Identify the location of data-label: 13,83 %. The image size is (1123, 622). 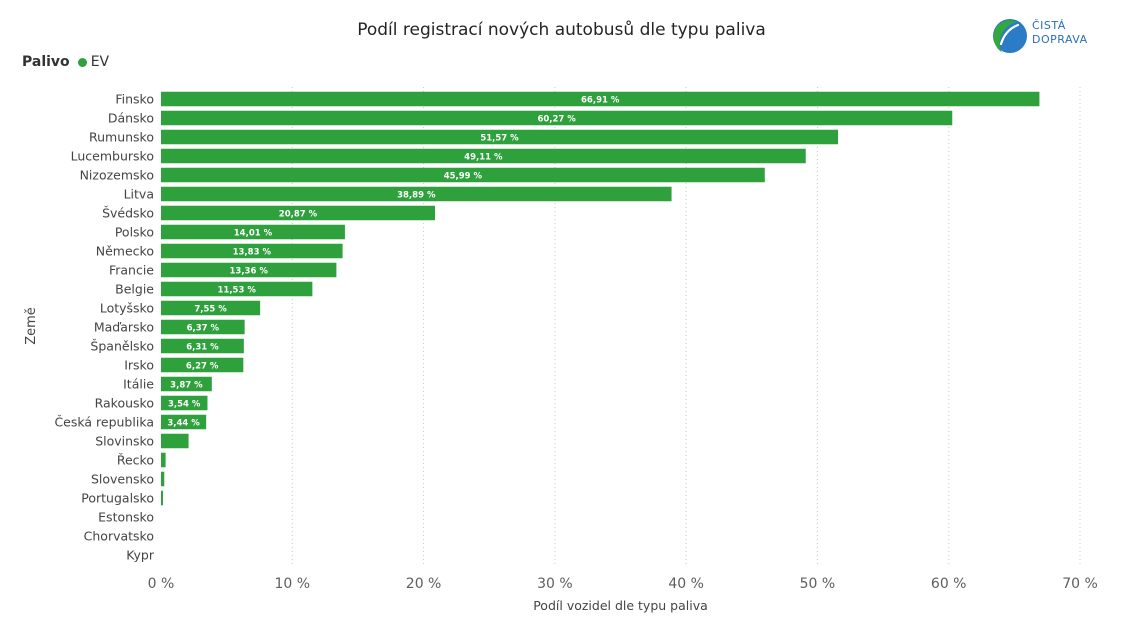
(252, 253).